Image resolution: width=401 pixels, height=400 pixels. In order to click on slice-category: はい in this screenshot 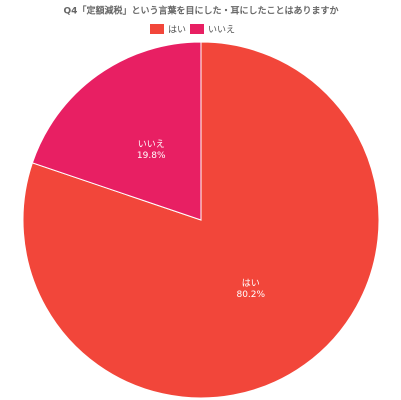, I will do `click(251, 283)`.